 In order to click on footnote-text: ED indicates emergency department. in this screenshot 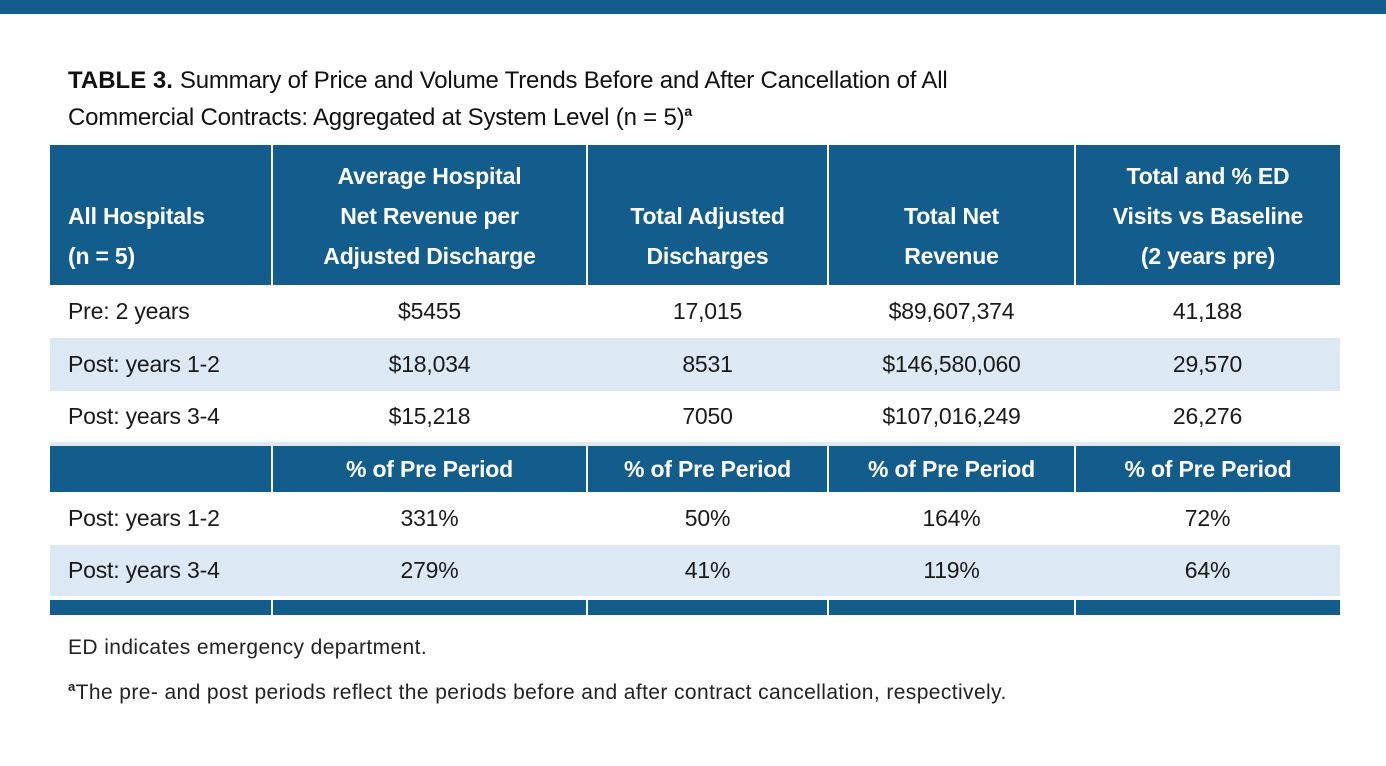, I will do `click(248, 647)`.